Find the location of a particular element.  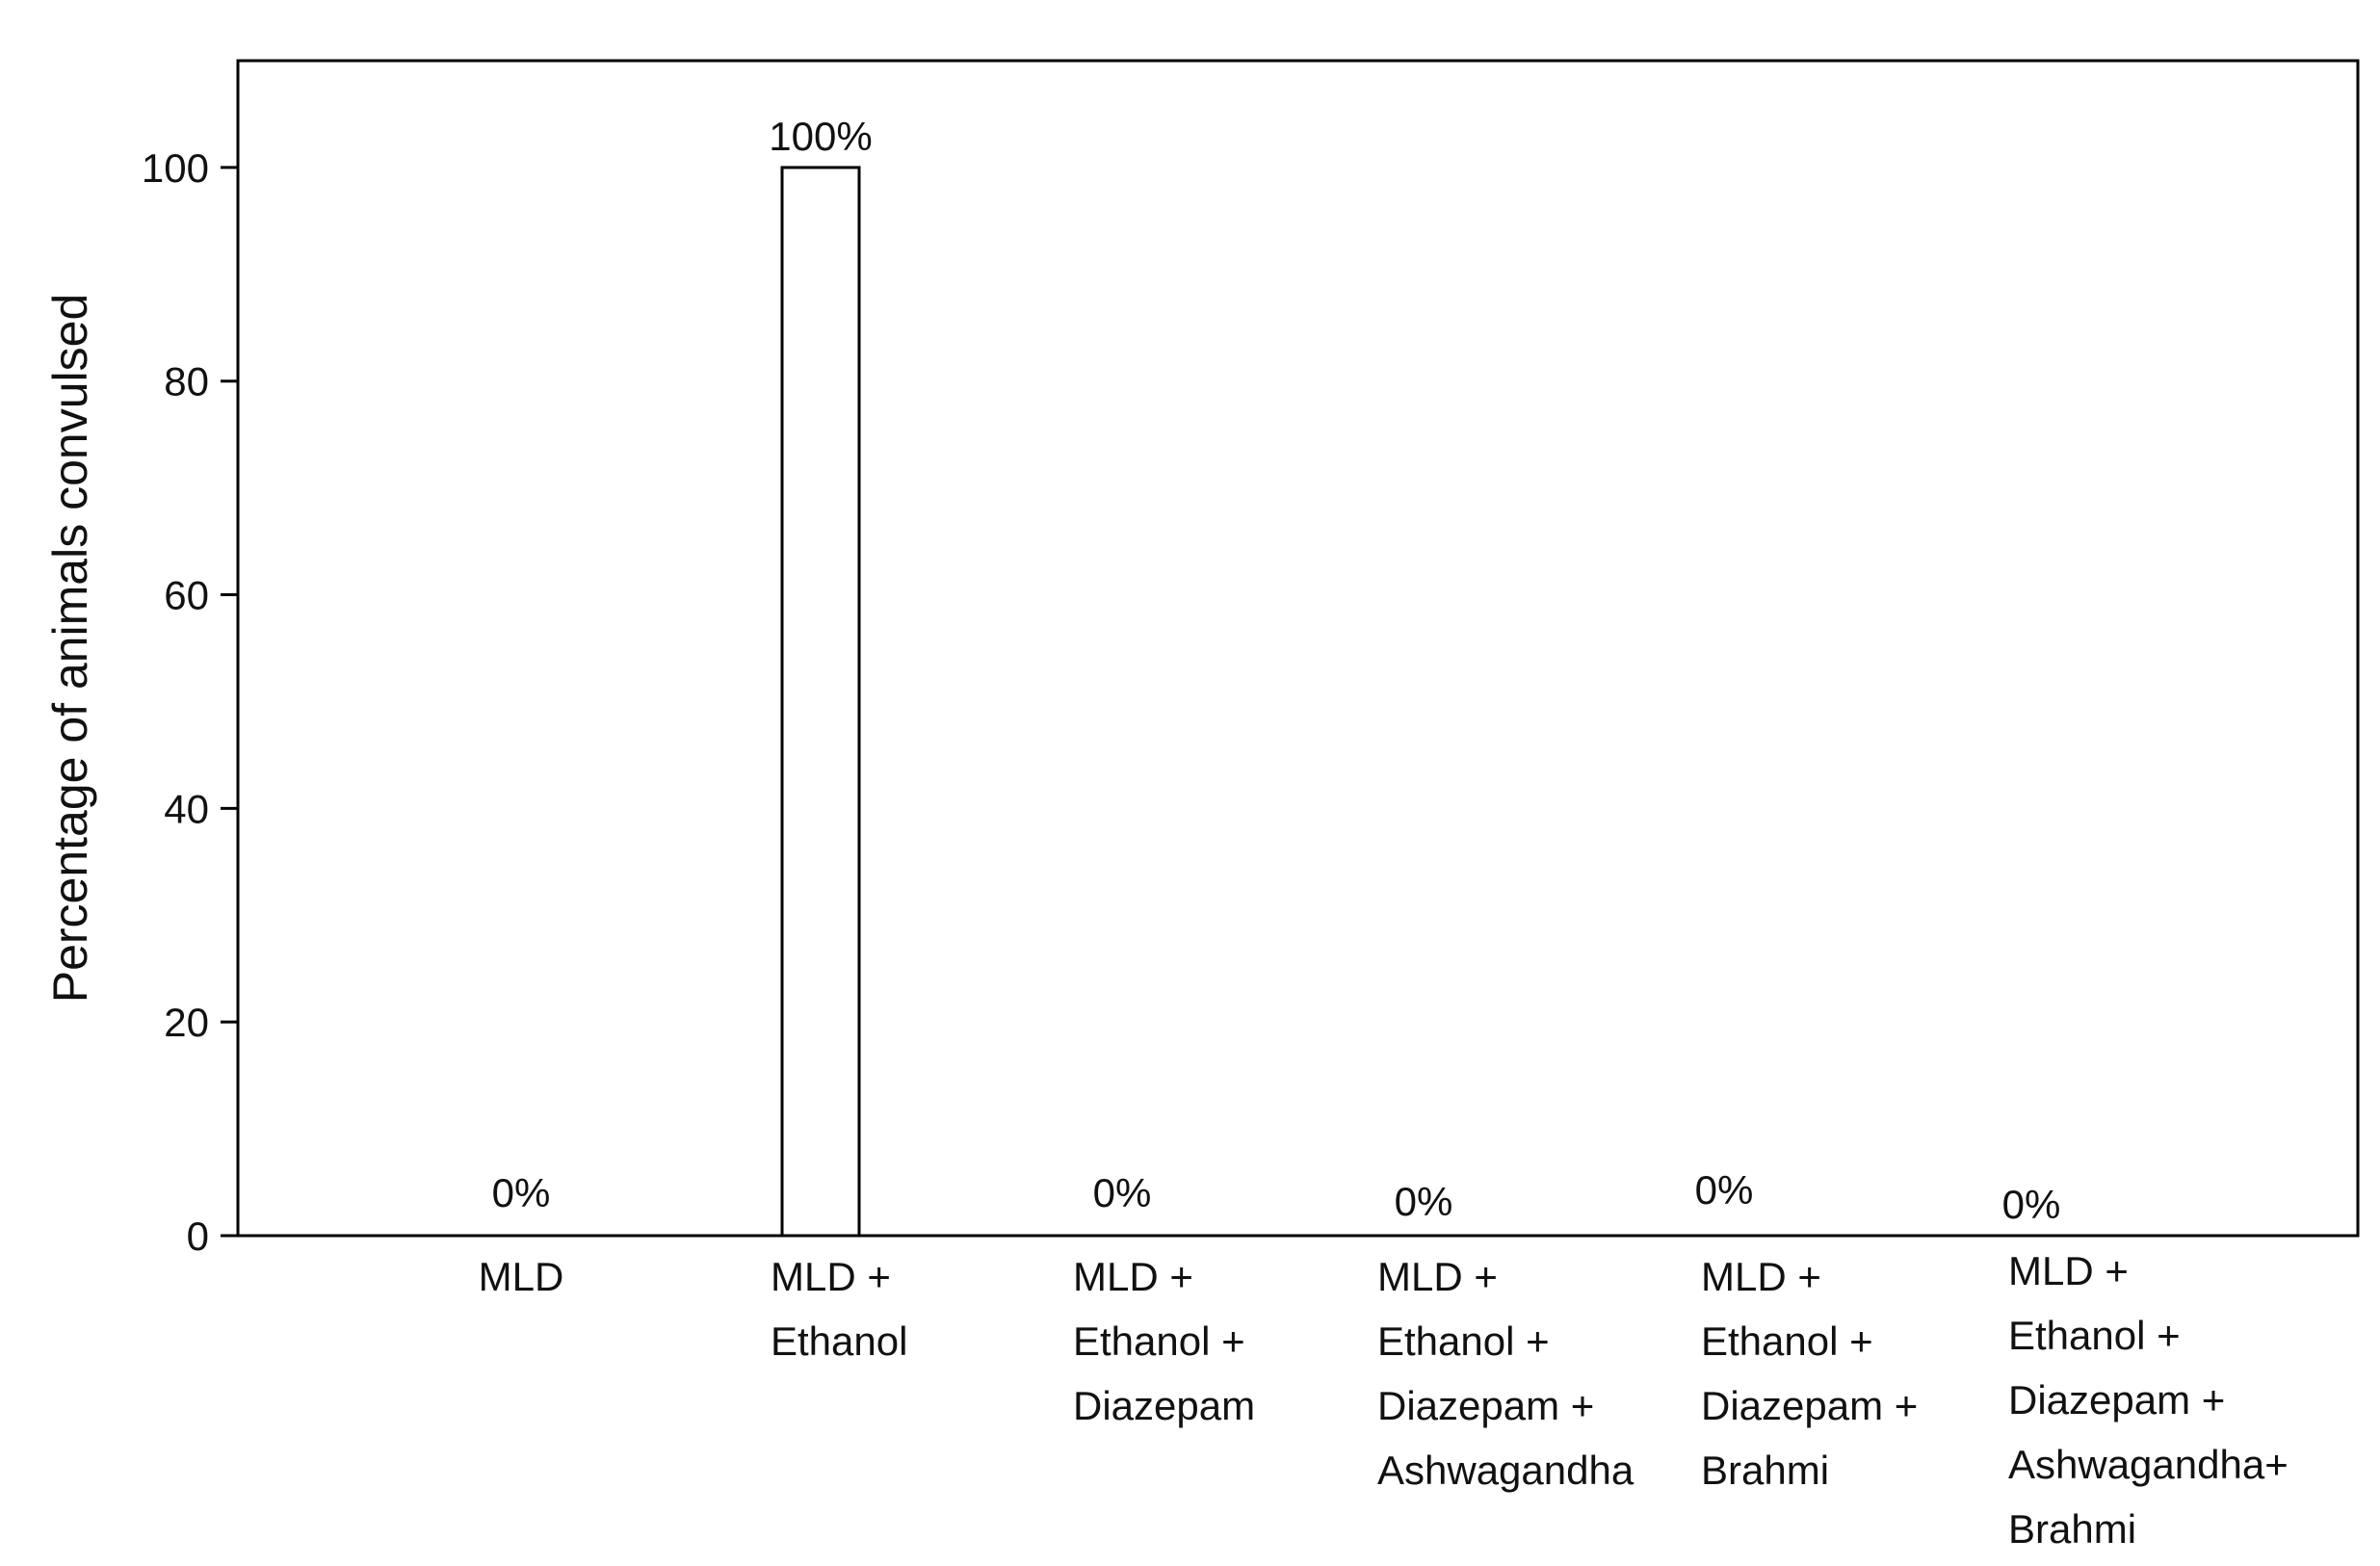

bar-series is located at coordinates (821, 702).